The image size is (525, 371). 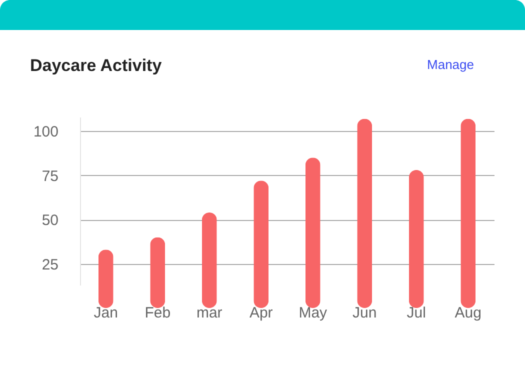 What do you see at coordinates (50, 221) in the screenshot?
I see `y-tick-label: 50` at bounding box center [50, 221].